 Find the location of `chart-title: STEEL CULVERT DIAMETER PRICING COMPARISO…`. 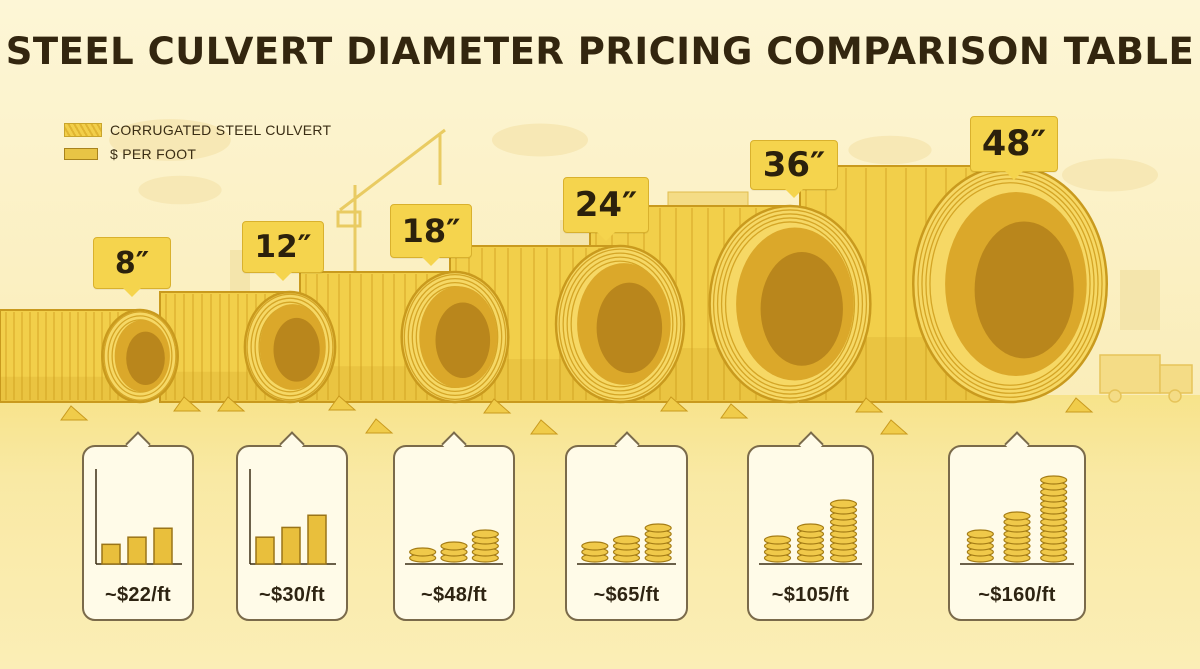

chart-title: STEEL CULVERT DIAMETER PRICING COMPARISO… is located at coordinates (600, 51).